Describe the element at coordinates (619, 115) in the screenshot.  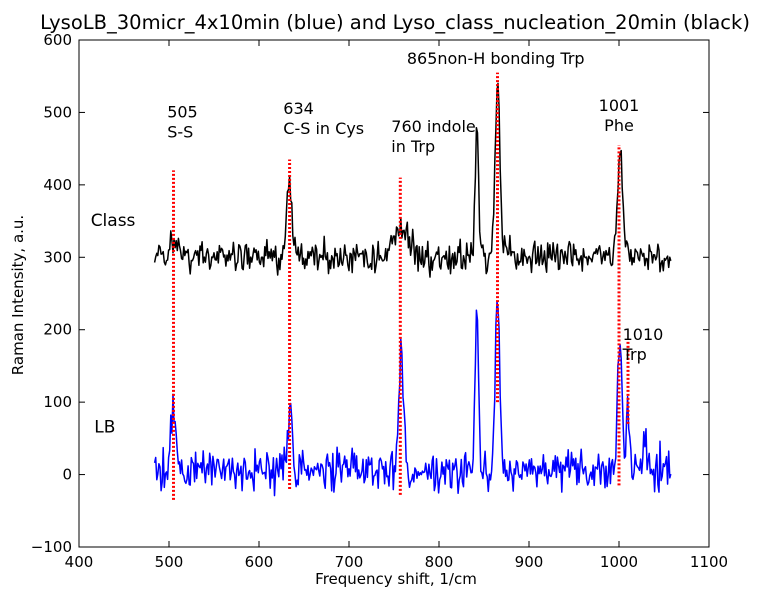
I see `peak-annotation-4: 1001 Phe` at that location.